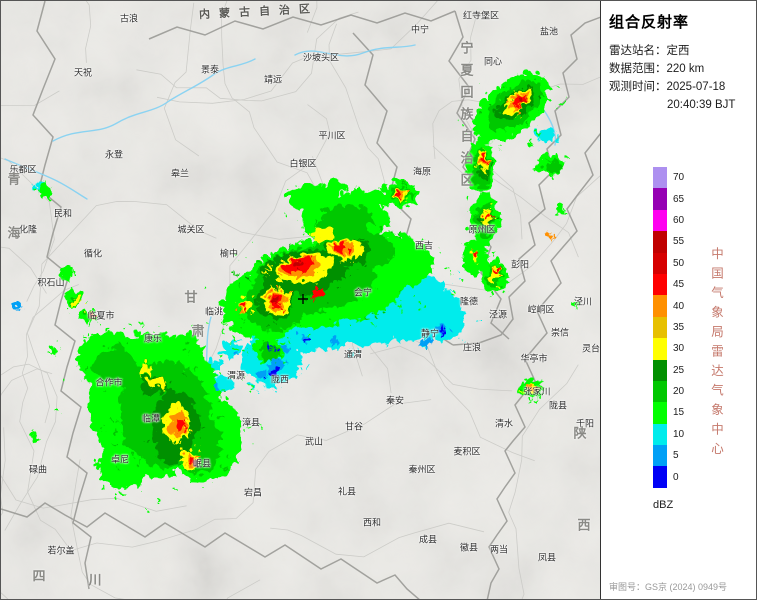  What do you see at coordinates (649, 22) in the screenshot?
I see `product-title: 组合反射率` at bounding box center [649, 22].